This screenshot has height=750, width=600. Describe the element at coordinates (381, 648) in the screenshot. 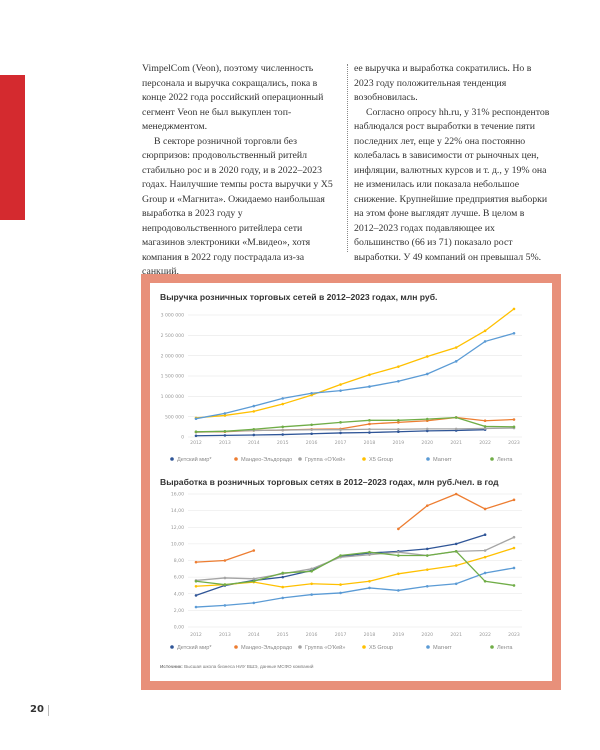

I see `legend-label: X5 Group` at that location.